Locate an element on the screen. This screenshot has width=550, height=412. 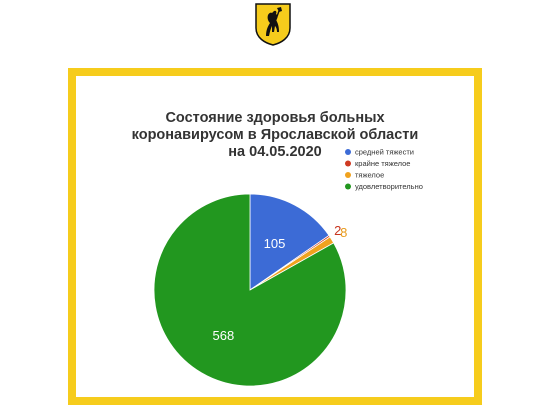
pie-slice-labels: 105 28 568 is located at coordinates (280, 283).